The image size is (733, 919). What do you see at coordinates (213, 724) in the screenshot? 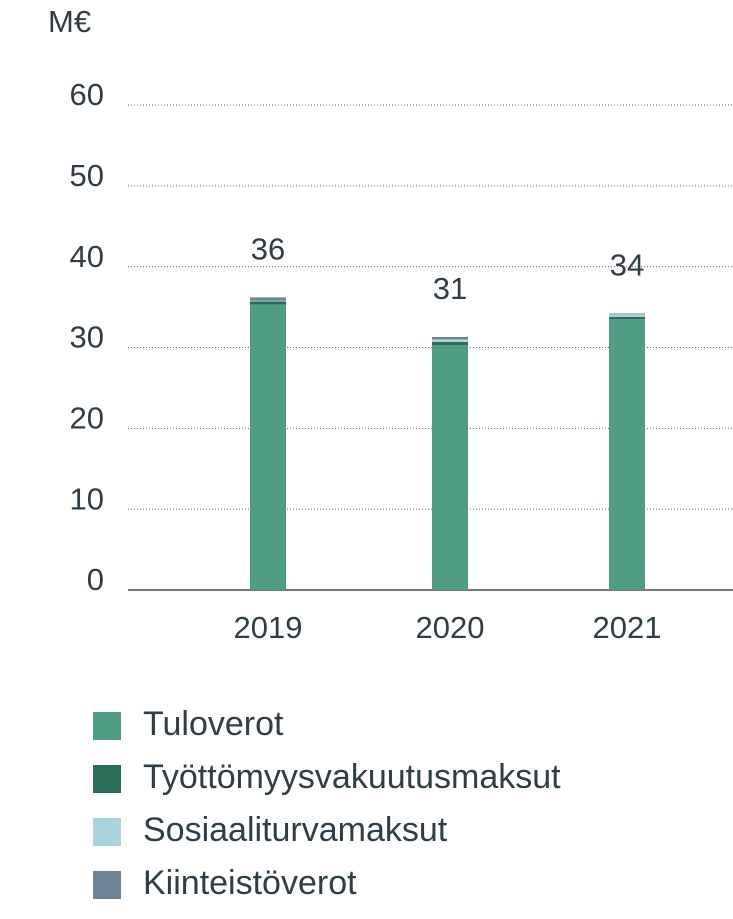
I see `legend-label: Tuloverot` at bounding box center [213, 724].